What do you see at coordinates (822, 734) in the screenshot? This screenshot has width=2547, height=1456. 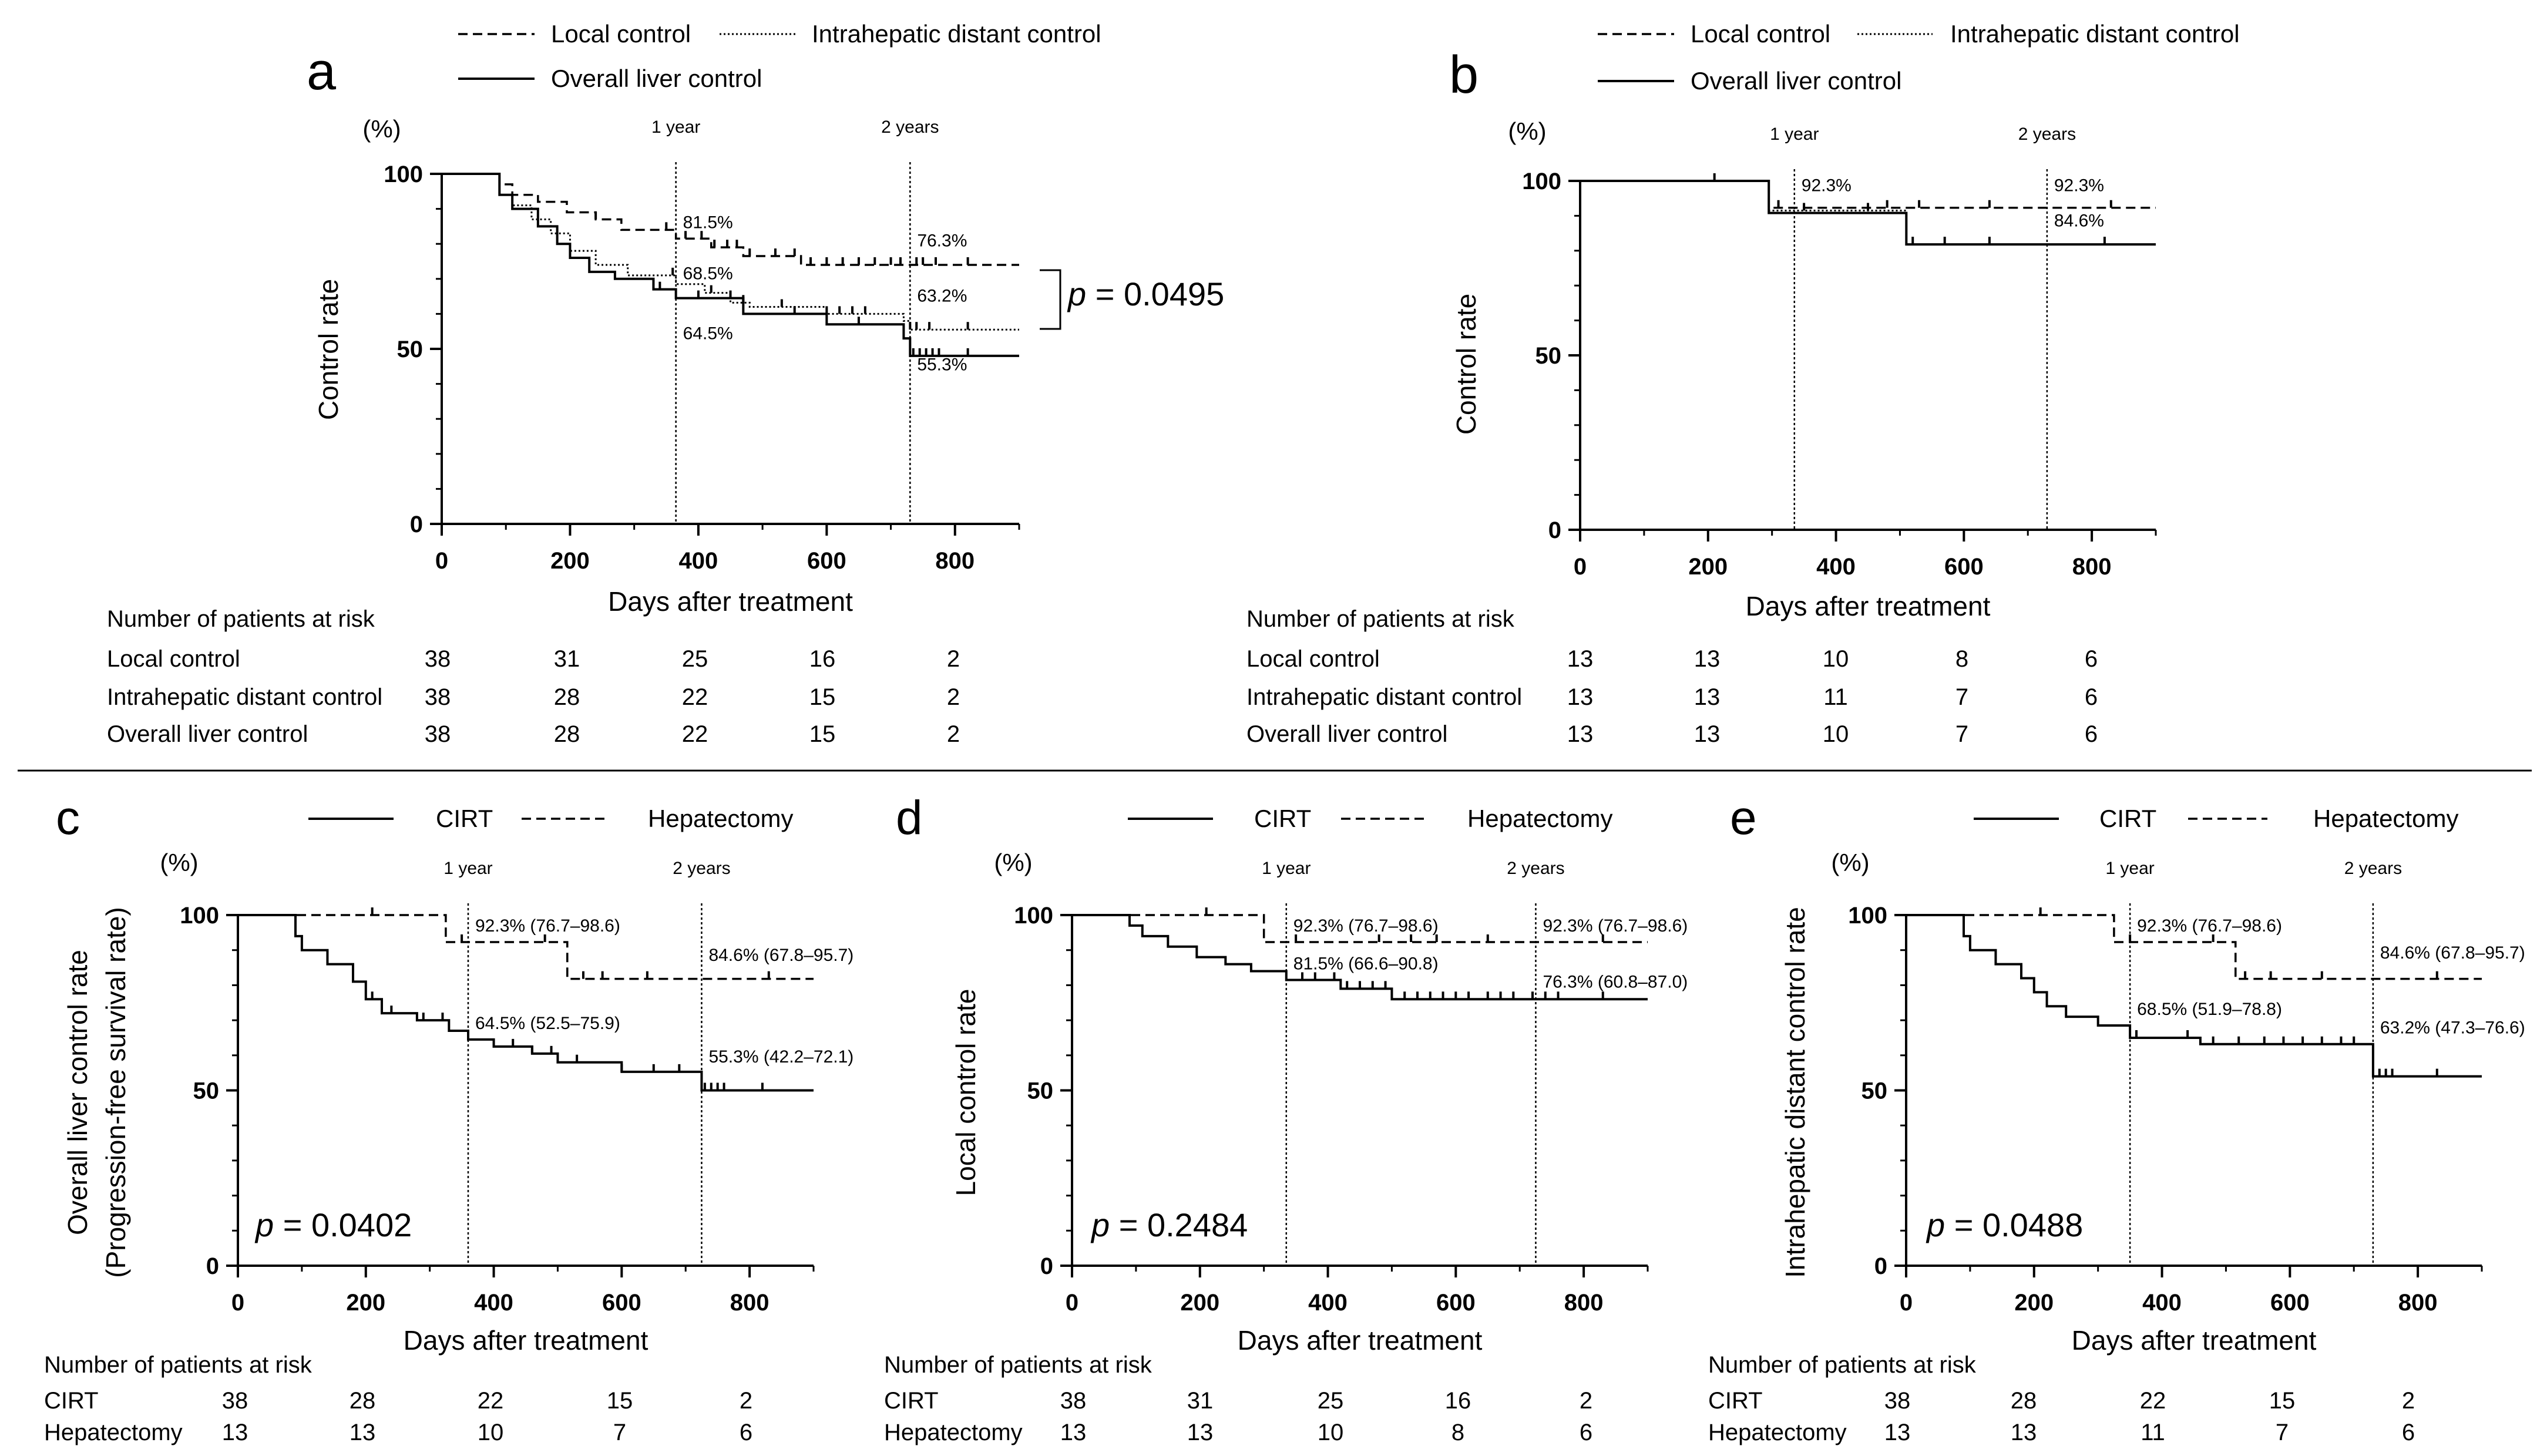 I see `risk-table-value: 15` at bounding box center [822, 734].